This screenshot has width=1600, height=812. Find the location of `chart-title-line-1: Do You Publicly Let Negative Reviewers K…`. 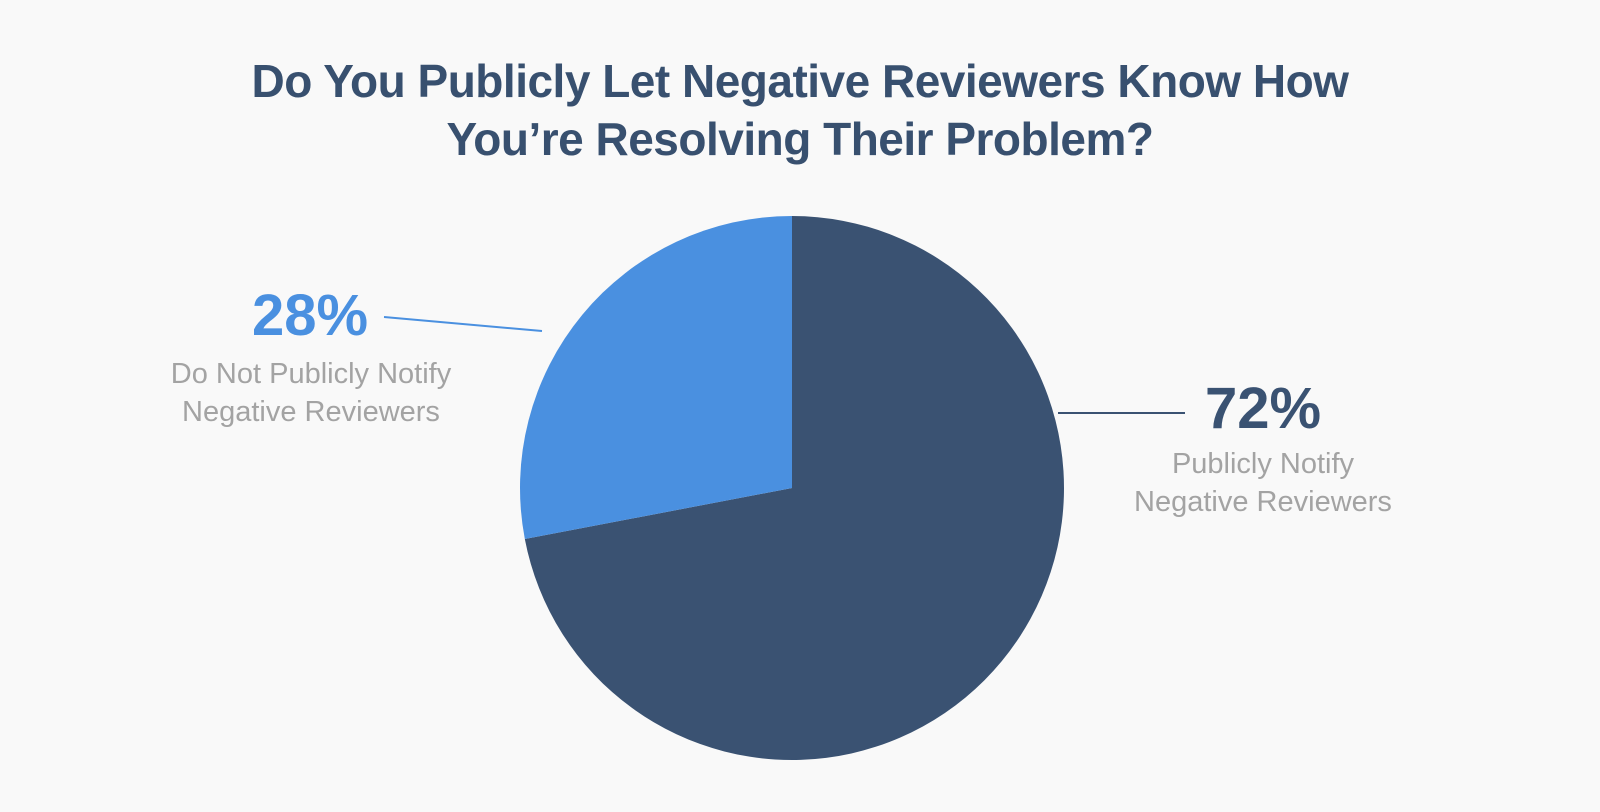

chart-title-line-1: Do You Publicly Let Negative Reviewers K… is located at coordinates (800, 81).